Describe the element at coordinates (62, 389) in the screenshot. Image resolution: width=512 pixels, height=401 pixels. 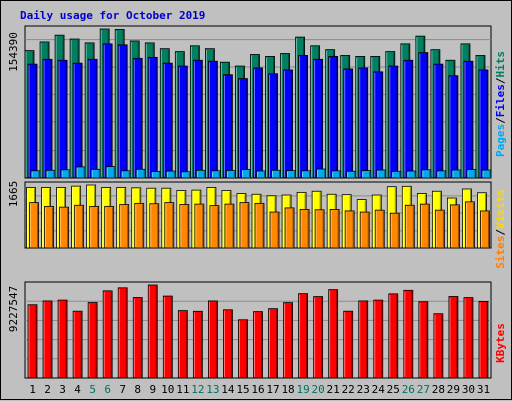
I see `x-tick-day-3: 3` at that location.